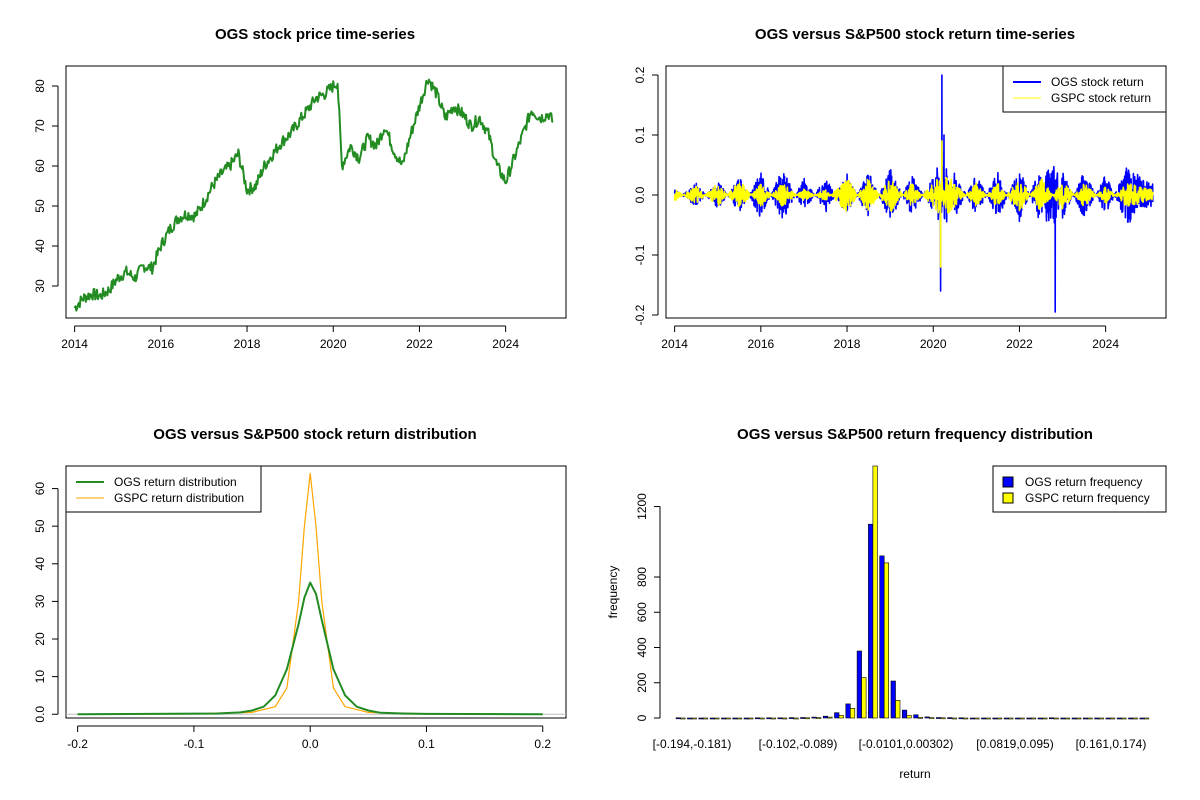 The image size is (1200, 800). What do you see at coordinates (914, 774) in the screenshot?
I see `x-axis-label: return` at bounding box center [914, 774].